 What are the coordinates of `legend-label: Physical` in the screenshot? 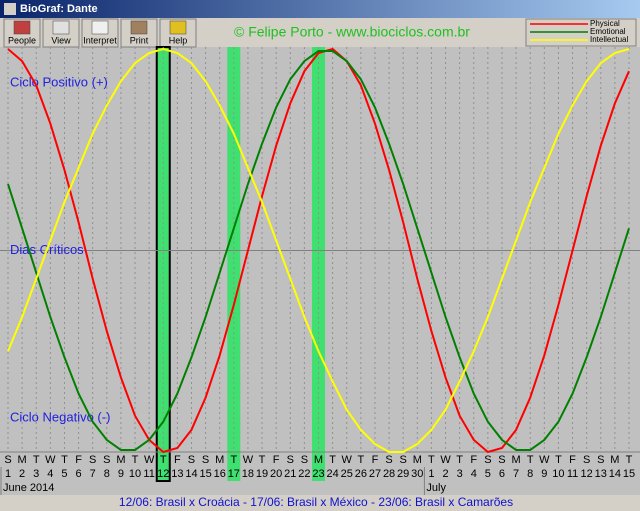 It's located at (605, 23).